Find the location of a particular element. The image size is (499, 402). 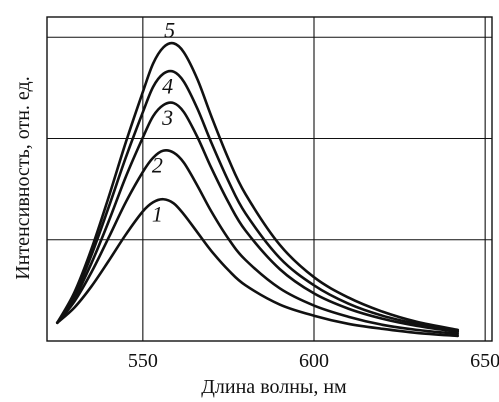

tick-layer: 550 600 650 is located at coordinates (313, 361).